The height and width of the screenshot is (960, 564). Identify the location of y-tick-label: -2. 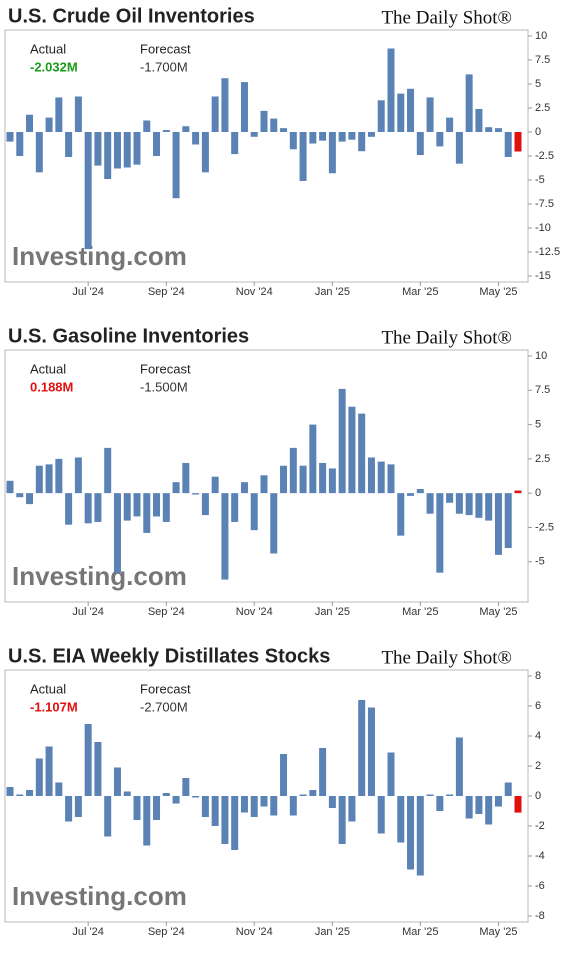
(540, 826).